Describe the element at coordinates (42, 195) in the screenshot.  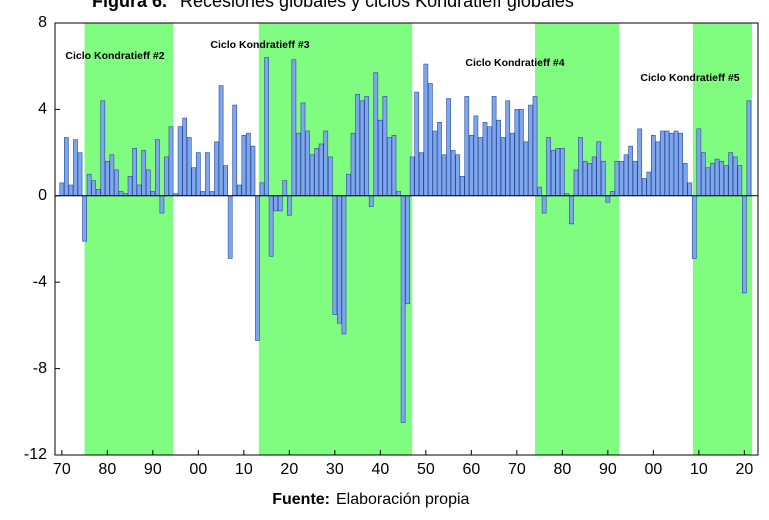
I see `y-tick-label: 0` at that location.